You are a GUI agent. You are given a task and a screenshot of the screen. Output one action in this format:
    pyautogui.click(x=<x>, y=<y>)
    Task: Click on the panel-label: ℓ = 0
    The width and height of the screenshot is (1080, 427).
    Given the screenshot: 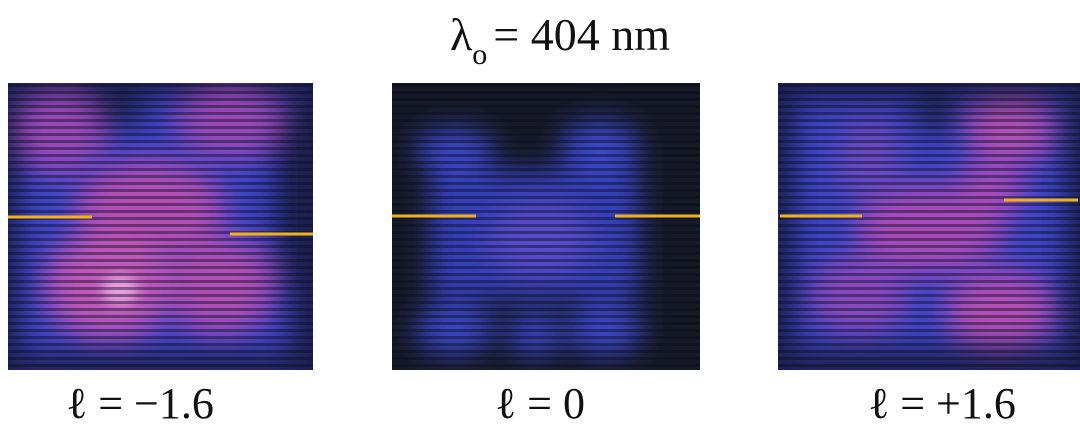 What is the action you would take?
    pyautogui.click(x=540, y=403)
    